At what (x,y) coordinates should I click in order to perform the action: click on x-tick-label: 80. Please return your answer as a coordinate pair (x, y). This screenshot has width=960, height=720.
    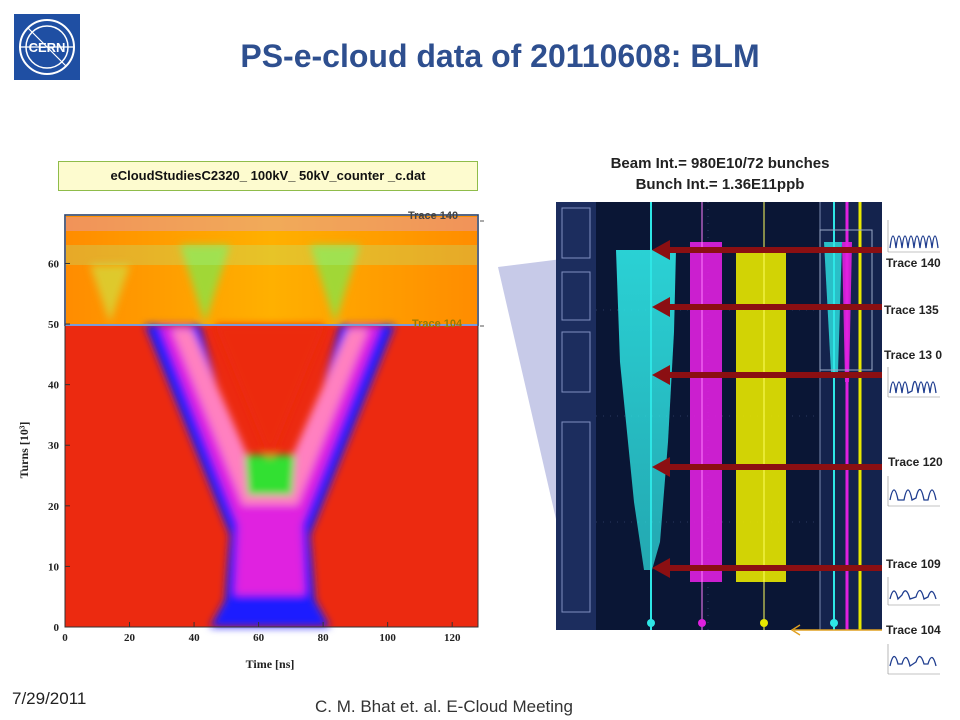
    Looking at the image, I should click on (324, 638).